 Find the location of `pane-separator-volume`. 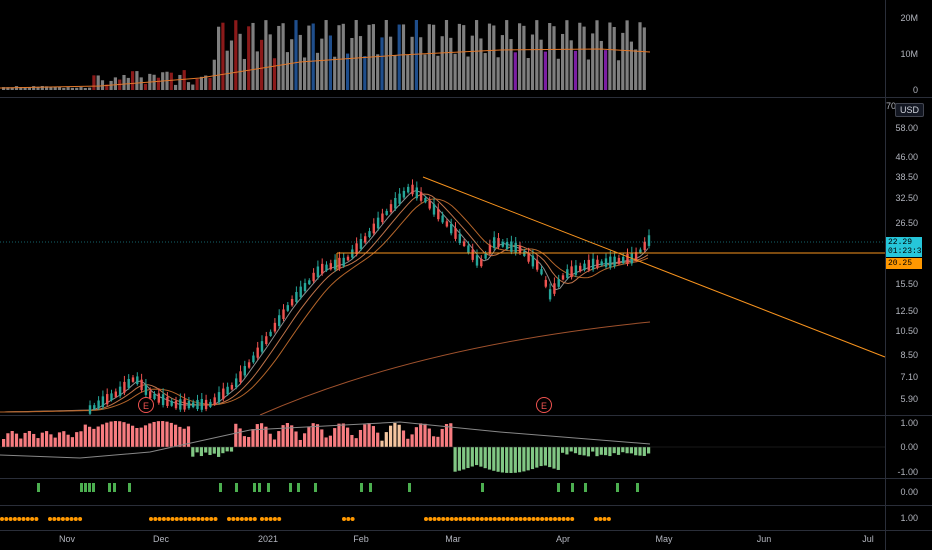

pane-separator-volume is located at coordinates (466, 97).